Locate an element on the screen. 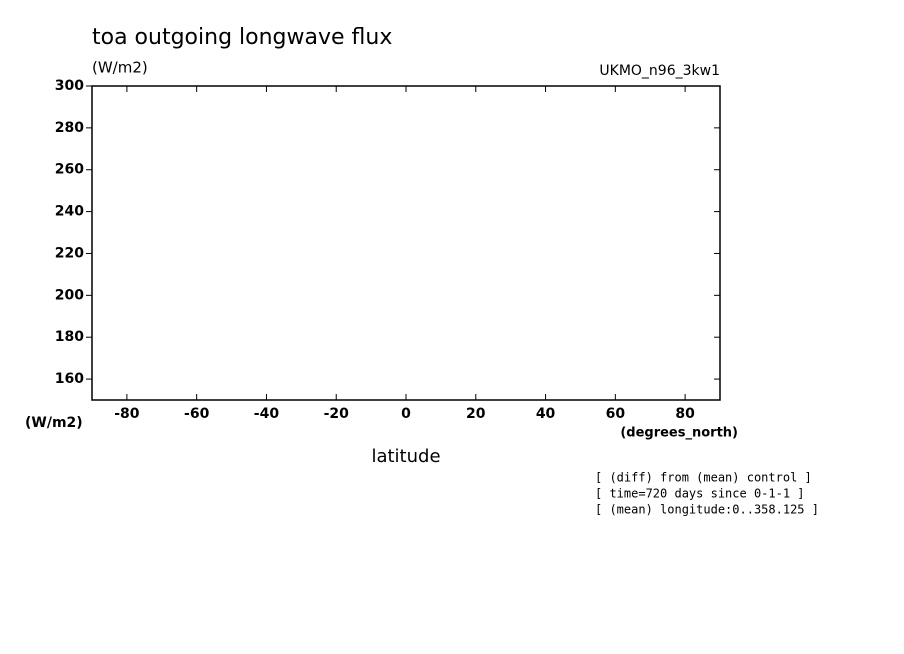  y-tick-label: 200 is located at coordinates (69, 295).